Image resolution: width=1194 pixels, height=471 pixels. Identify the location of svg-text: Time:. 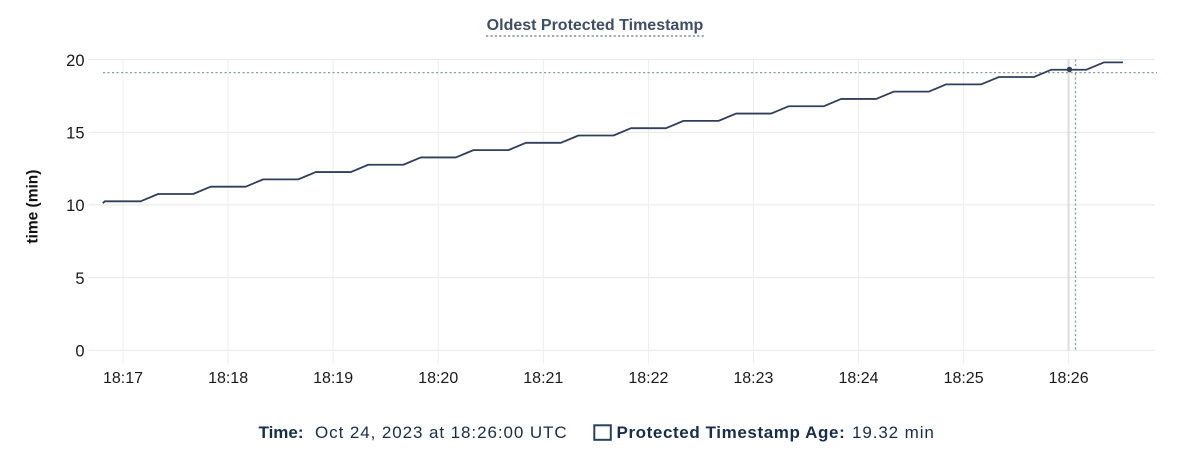
(281, 432).